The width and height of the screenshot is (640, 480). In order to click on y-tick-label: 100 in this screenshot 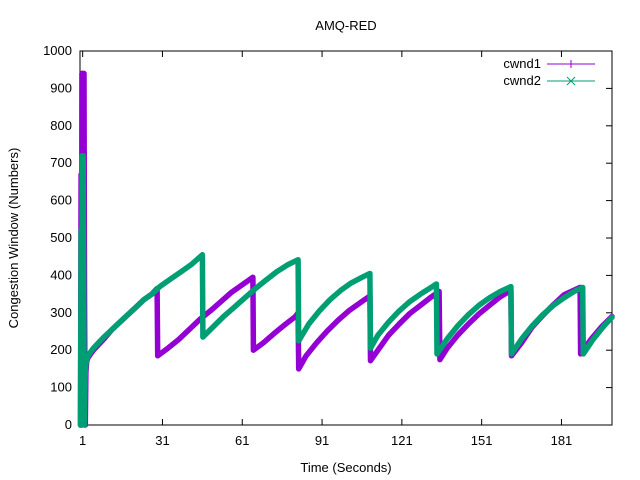, I will do `click(61, 387)`.